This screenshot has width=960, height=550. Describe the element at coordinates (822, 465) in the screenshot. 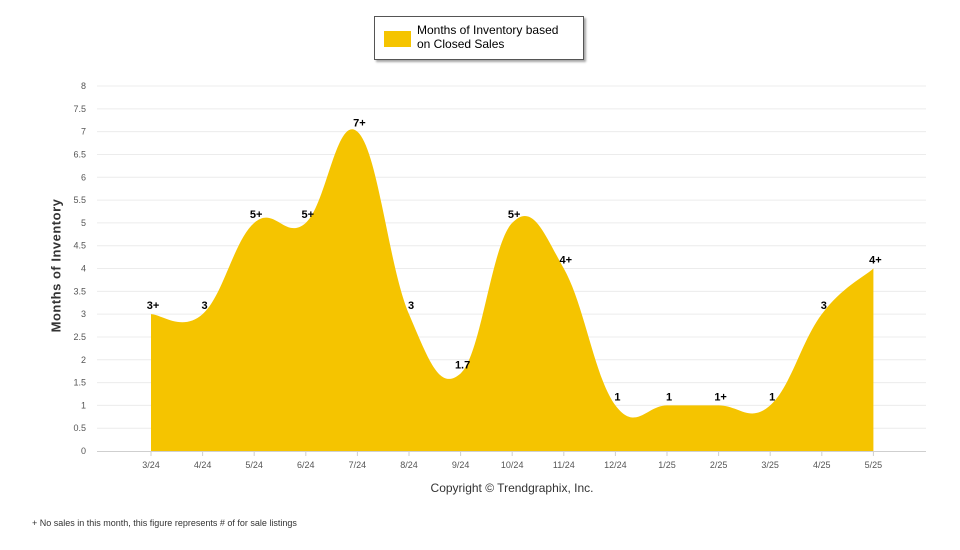

I see `x-tick-label: 4/25` at that location.